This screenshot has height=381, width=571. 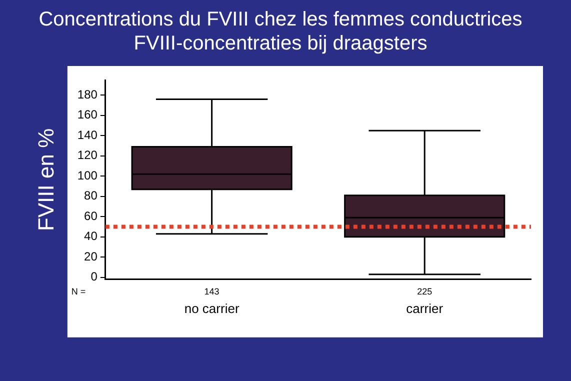 I want to click on y-tick-label: 20, so click(x=91, y=256).